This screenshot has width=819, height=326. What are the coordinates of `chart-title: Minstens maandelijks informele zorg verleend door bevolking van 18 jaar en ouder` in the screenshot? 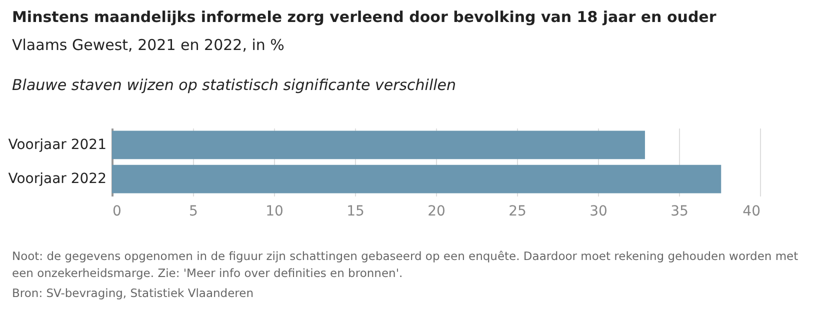 It's located at (364, 17).